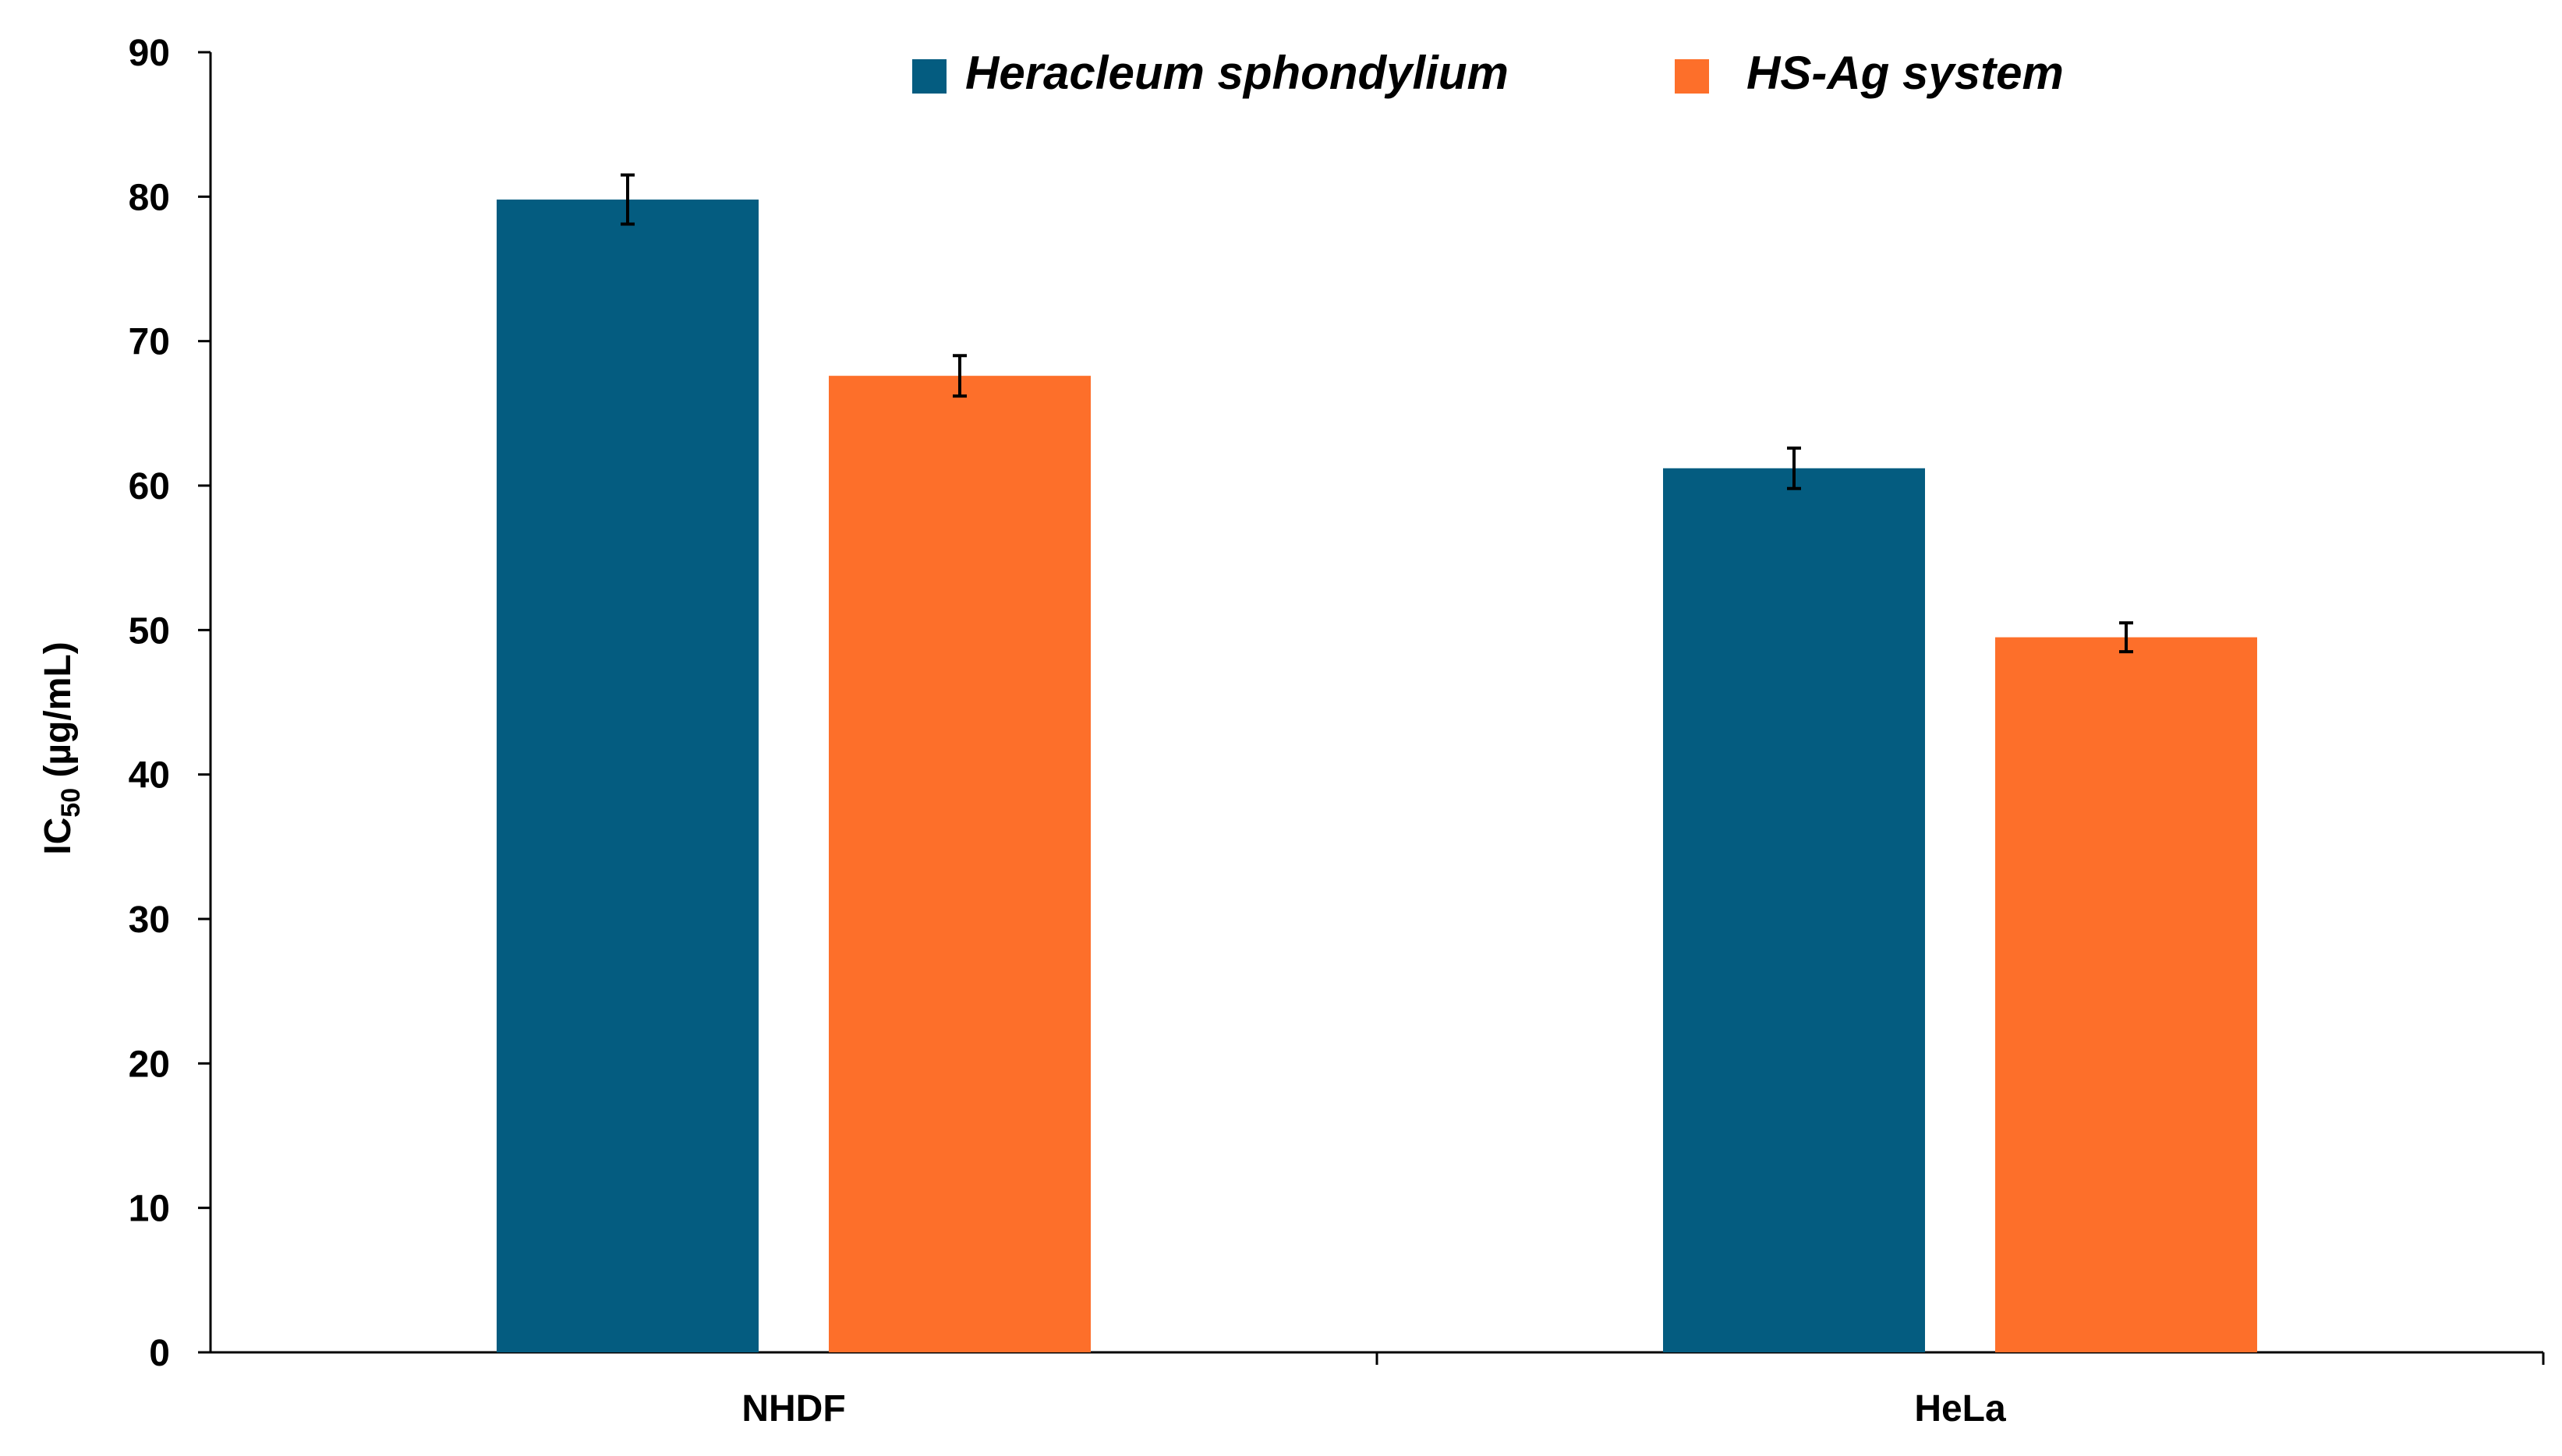 Image resolution: width=2562 pixels, height=1456 pixels. I want to click on y-tick-label: 80, so click(149, 197).